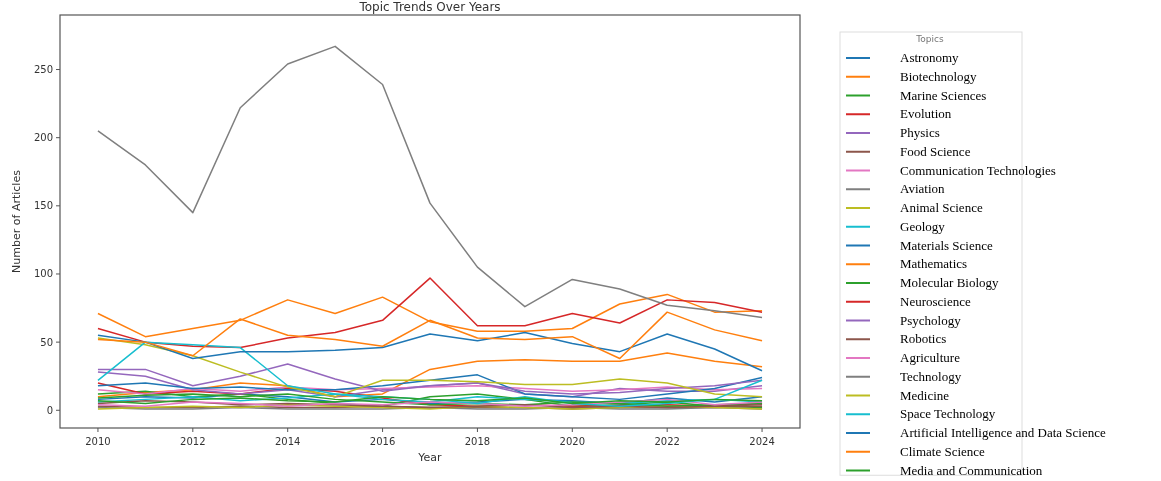 The width and height of the screenshot is (1161, 481). I want to click on chart-title: Topic Trends Over Years, so click(429, 7).